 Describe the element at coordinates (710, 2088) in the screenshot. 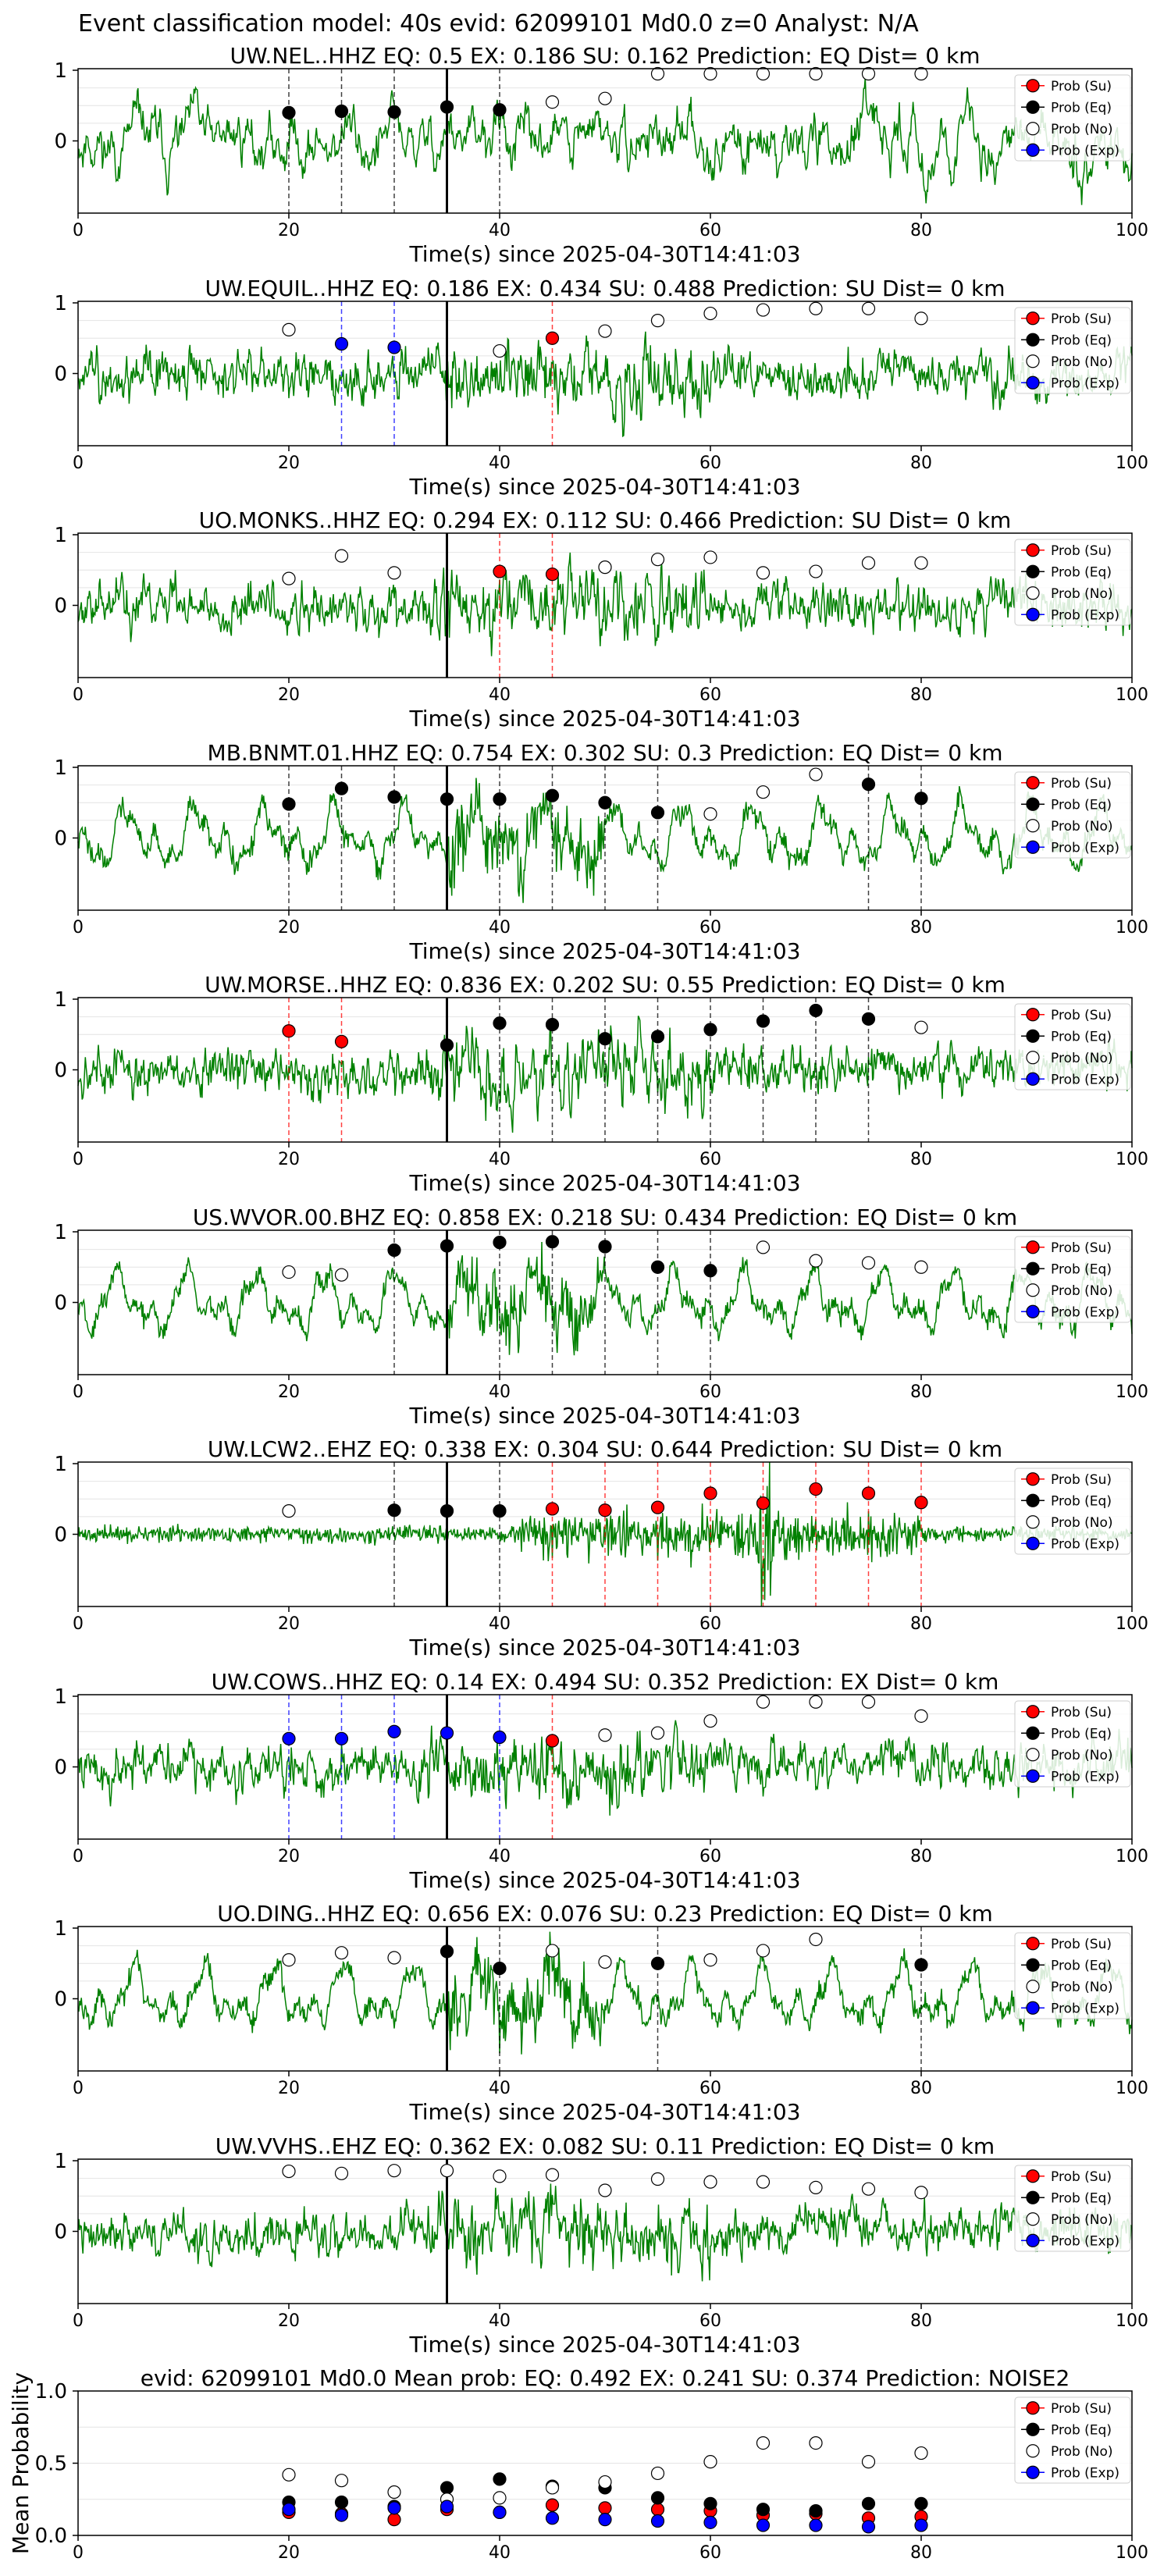

I see `panel-9-xtick-label-3: 60` at that location.